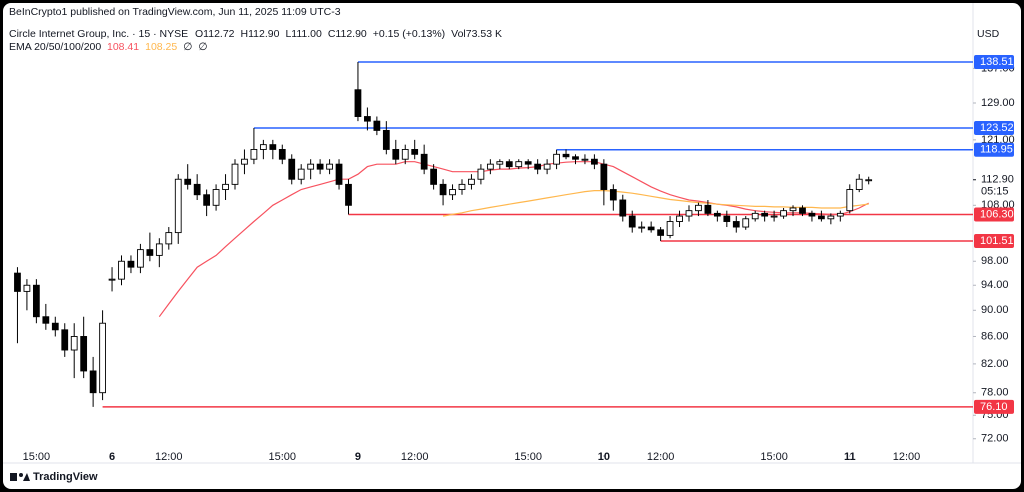 The height and width of the screenshot is (492, 1024). I want to click on y-tick-label: 98.00, so click(995, 261).